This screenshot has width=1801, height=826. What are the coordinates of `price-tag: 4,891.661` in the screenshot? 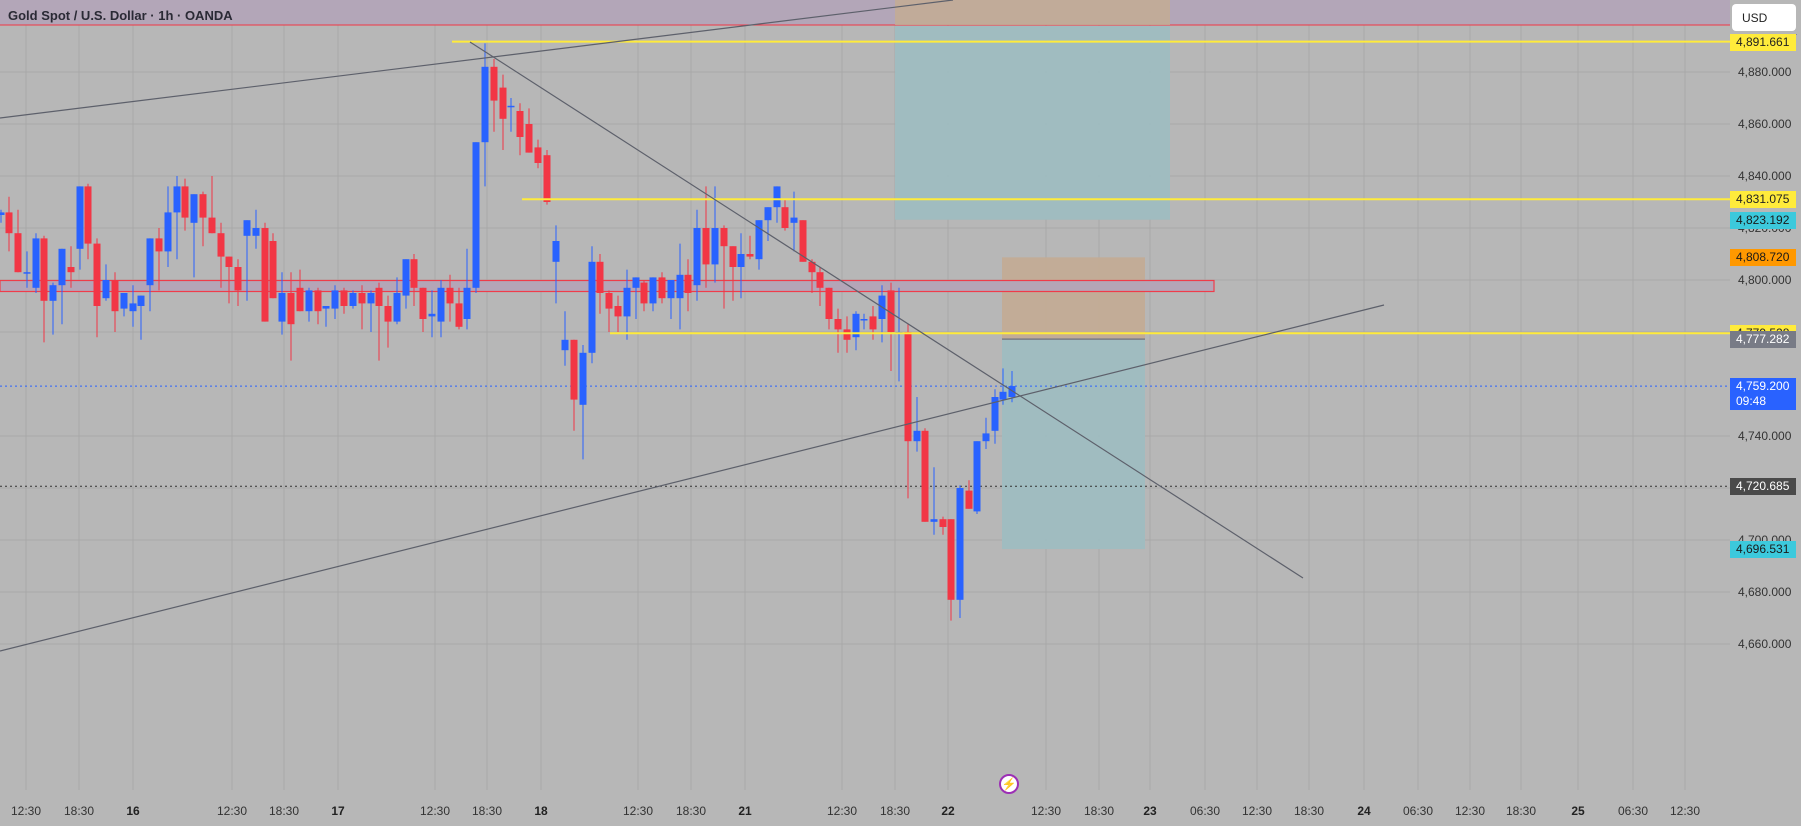 It's located at (1763, 42).